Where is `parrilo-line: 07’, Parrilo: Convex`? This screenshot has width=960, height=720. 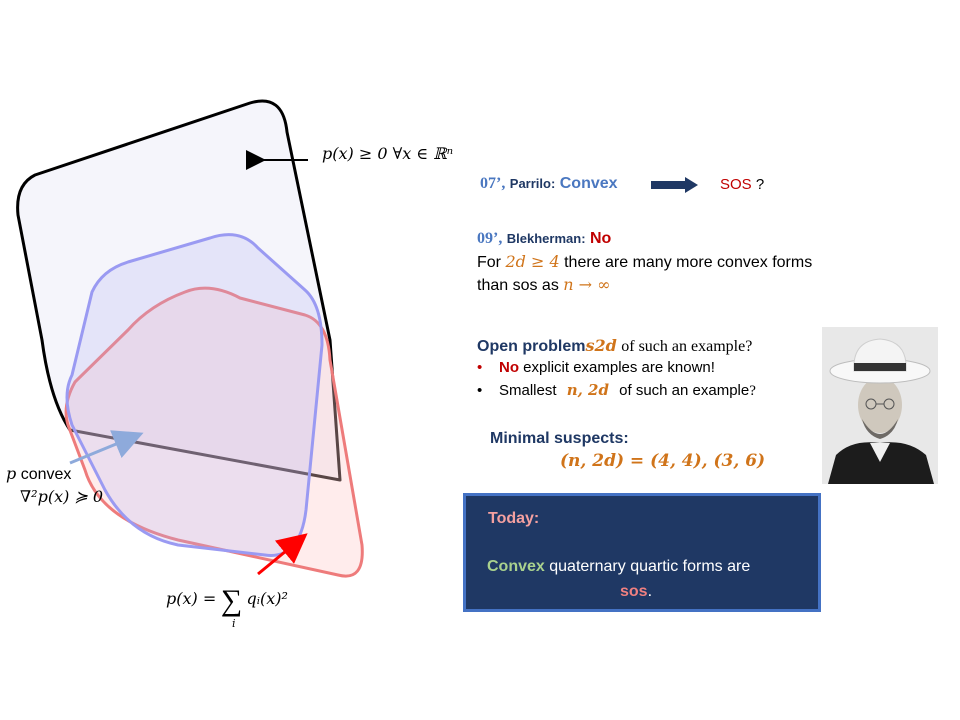
parrilo-line: 07’, Parrilo: Convex is located at coordinates (549, 184).